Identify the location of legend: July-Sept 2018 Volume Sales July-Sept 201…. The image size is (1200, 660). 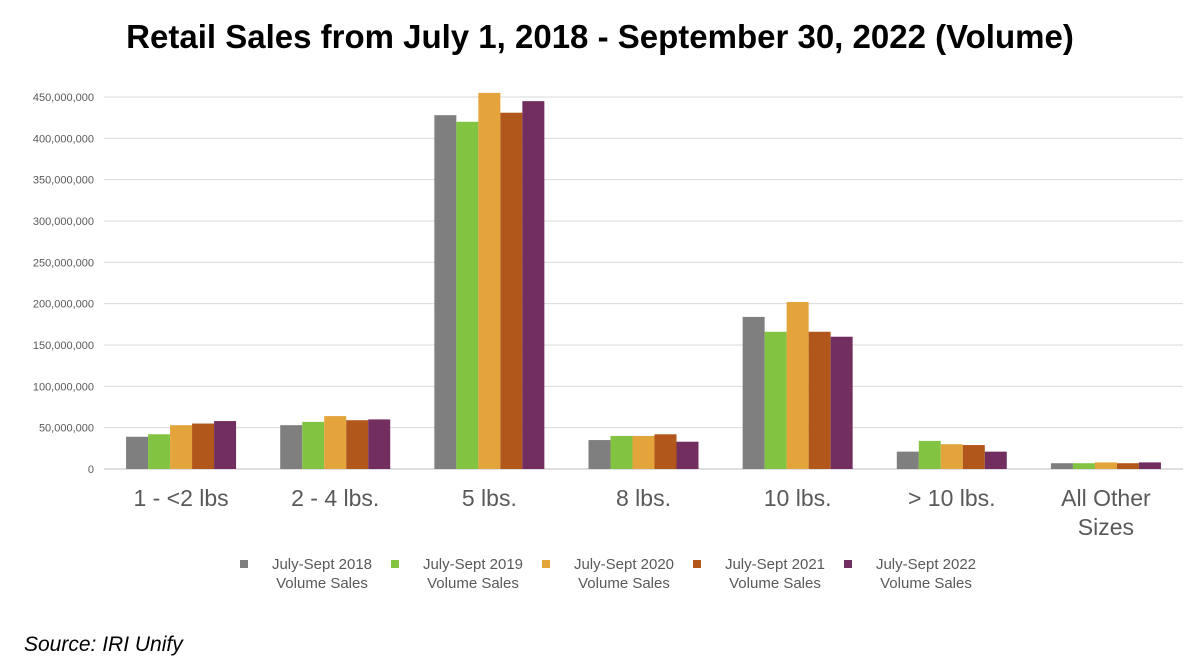
(620, 575).